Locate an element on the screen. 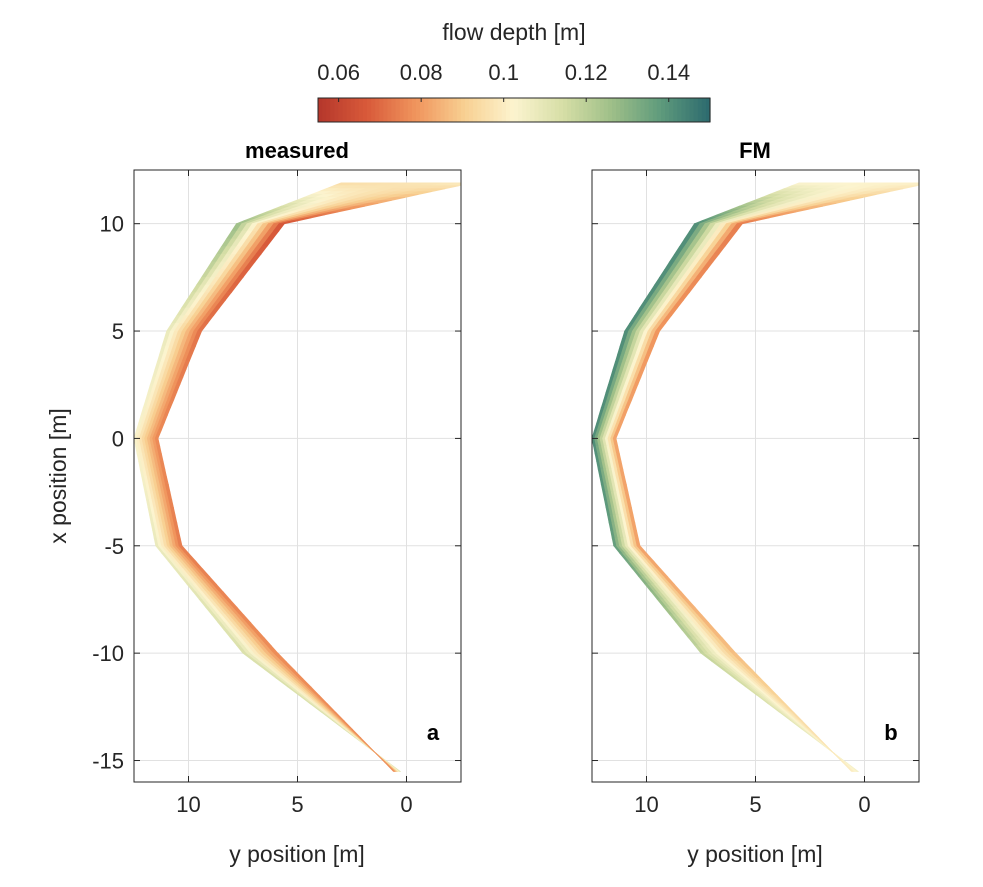 This screenshot has width=983, height=887. x-axis-label-fm: y position [m] is located at coordinates (755, 854).